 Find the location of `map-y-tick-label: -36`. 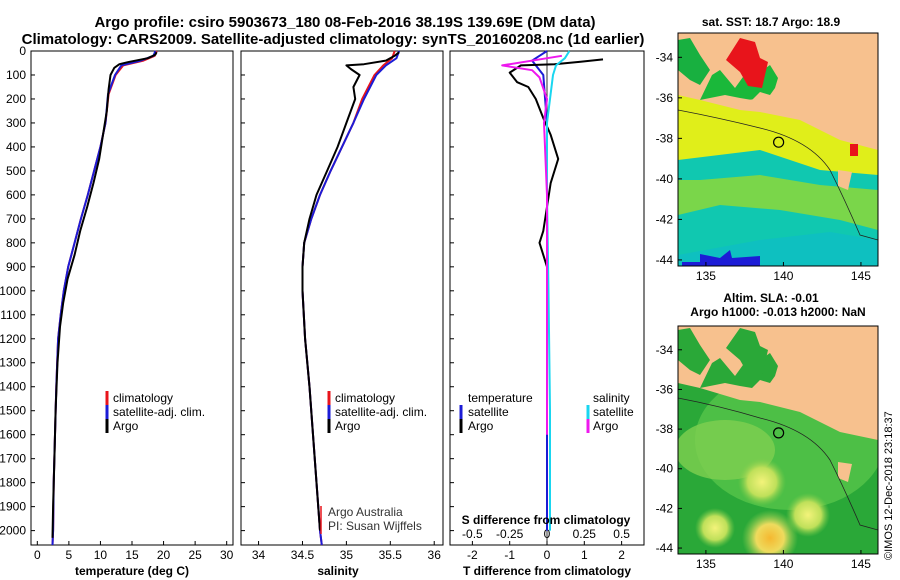

map-y-tick-label: -36 is located at coordinates (665, 98).